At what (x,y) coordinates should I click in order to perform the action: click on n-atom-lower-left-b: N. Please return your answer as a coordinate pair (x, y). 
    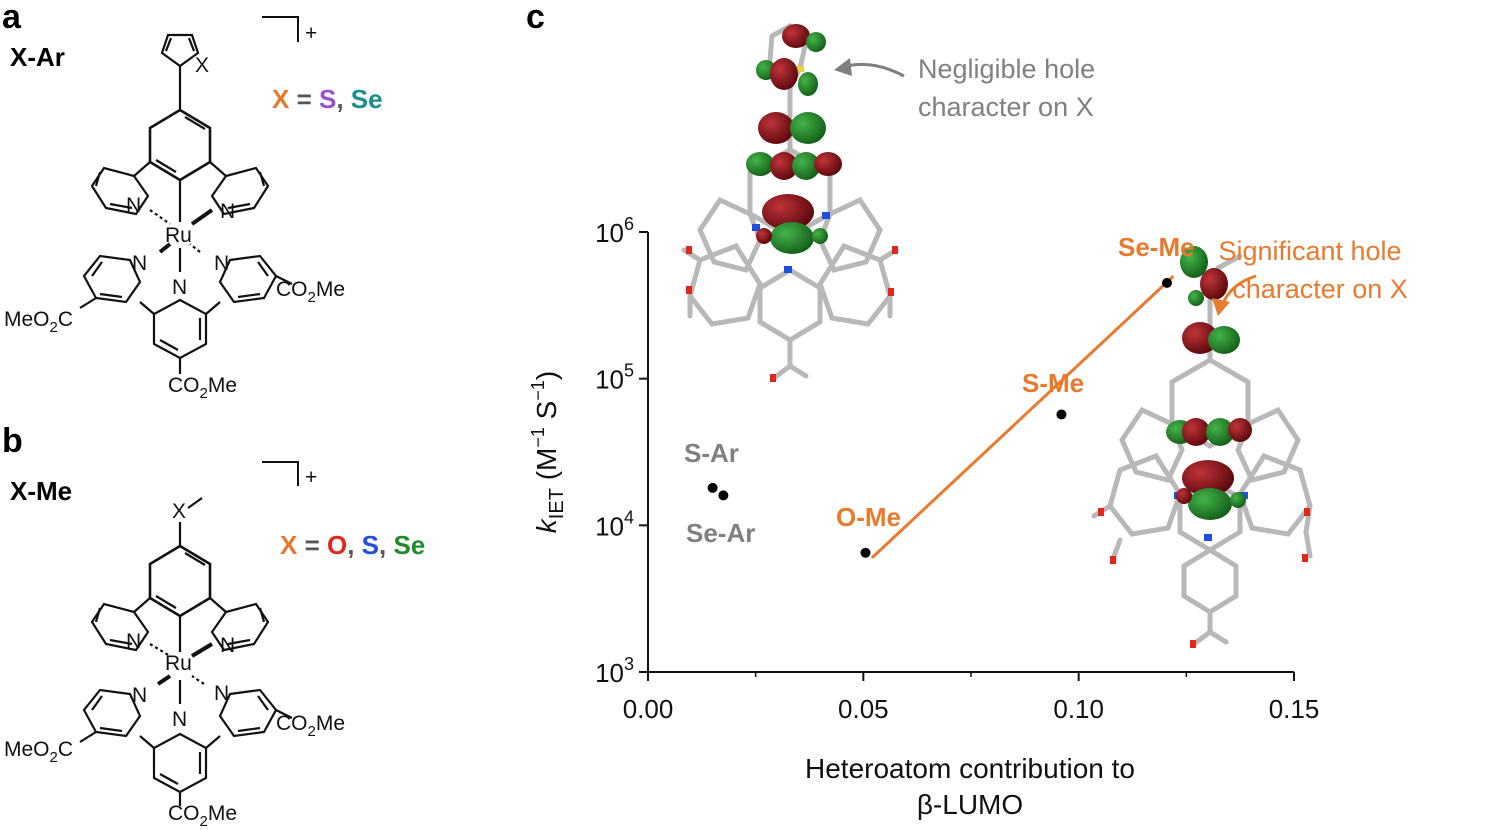
    Looking at the image, I should click on (139, 695).